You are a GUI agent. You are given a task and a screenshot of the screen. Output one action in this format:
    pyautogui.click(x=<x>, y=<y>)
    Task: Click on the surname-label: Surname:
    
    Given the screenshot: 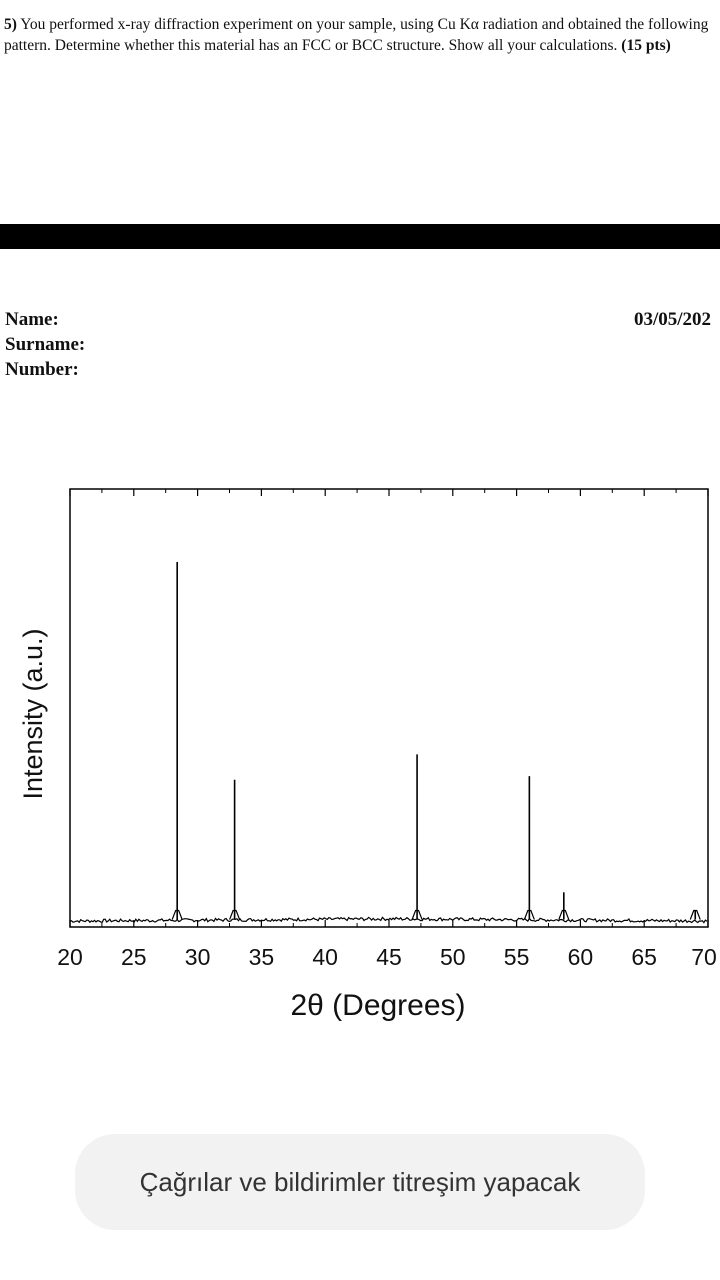 What is the action you would take?
    pyautogui.click(x=45, y=344)
    